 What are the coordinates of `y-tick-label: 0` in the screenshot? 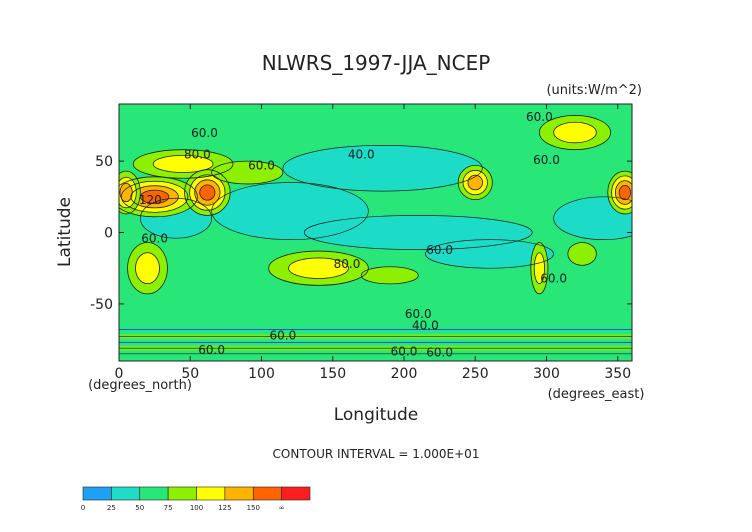 It's located at (108, 234).